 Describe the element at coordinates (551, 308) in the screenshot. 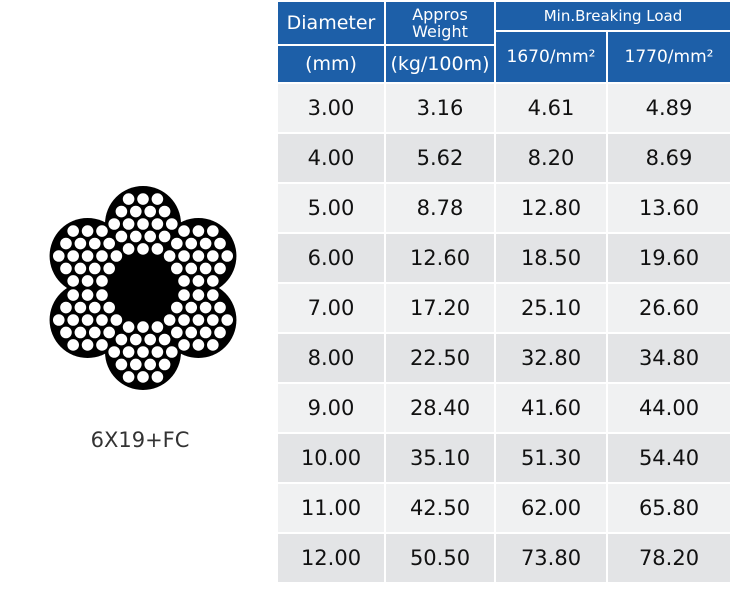

I see `cell-load-1670: 25.10` at that location.